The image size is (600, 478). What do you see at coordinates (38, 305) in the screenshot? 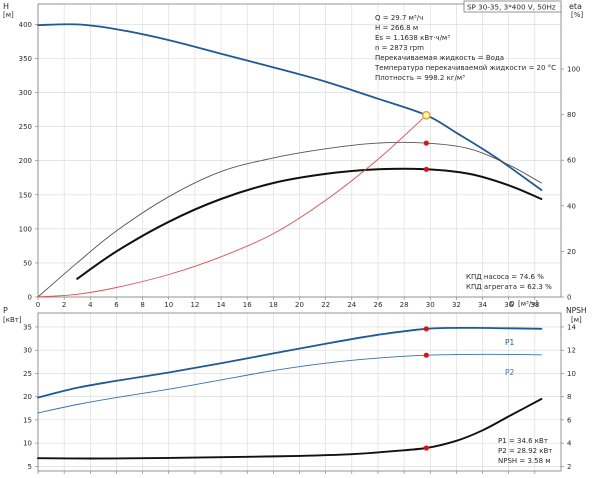
I see `x-tick-label: 0` at bounding box center [38, 305].